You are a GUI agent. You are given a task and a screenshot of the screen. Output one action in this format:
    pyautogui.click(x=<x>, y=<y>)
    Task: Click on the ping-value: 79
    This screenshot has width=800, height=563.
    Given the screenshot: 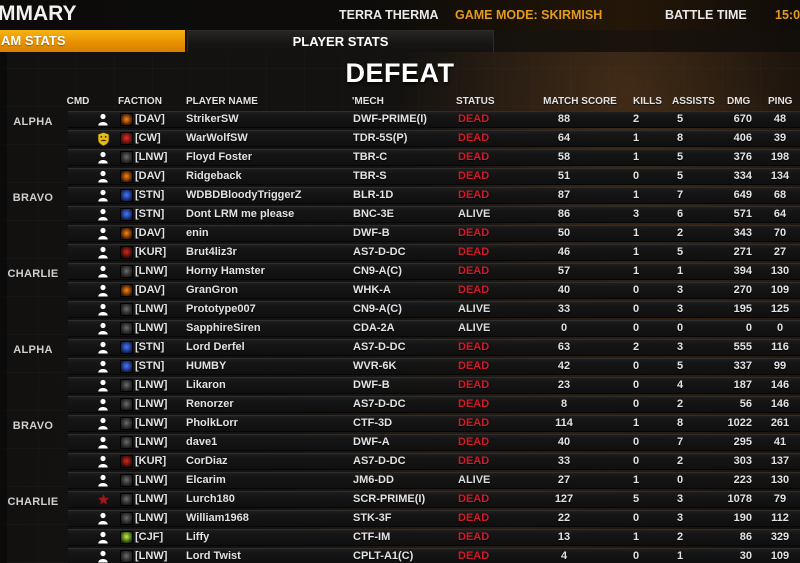 What is the action you would take?
    pyautogui.click(x=780, y=499)
    